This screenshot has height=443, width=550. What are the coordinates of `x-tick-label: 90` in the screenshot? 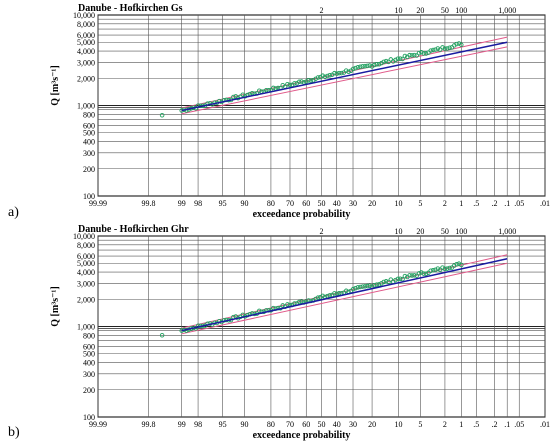 It's located at (244, 203).